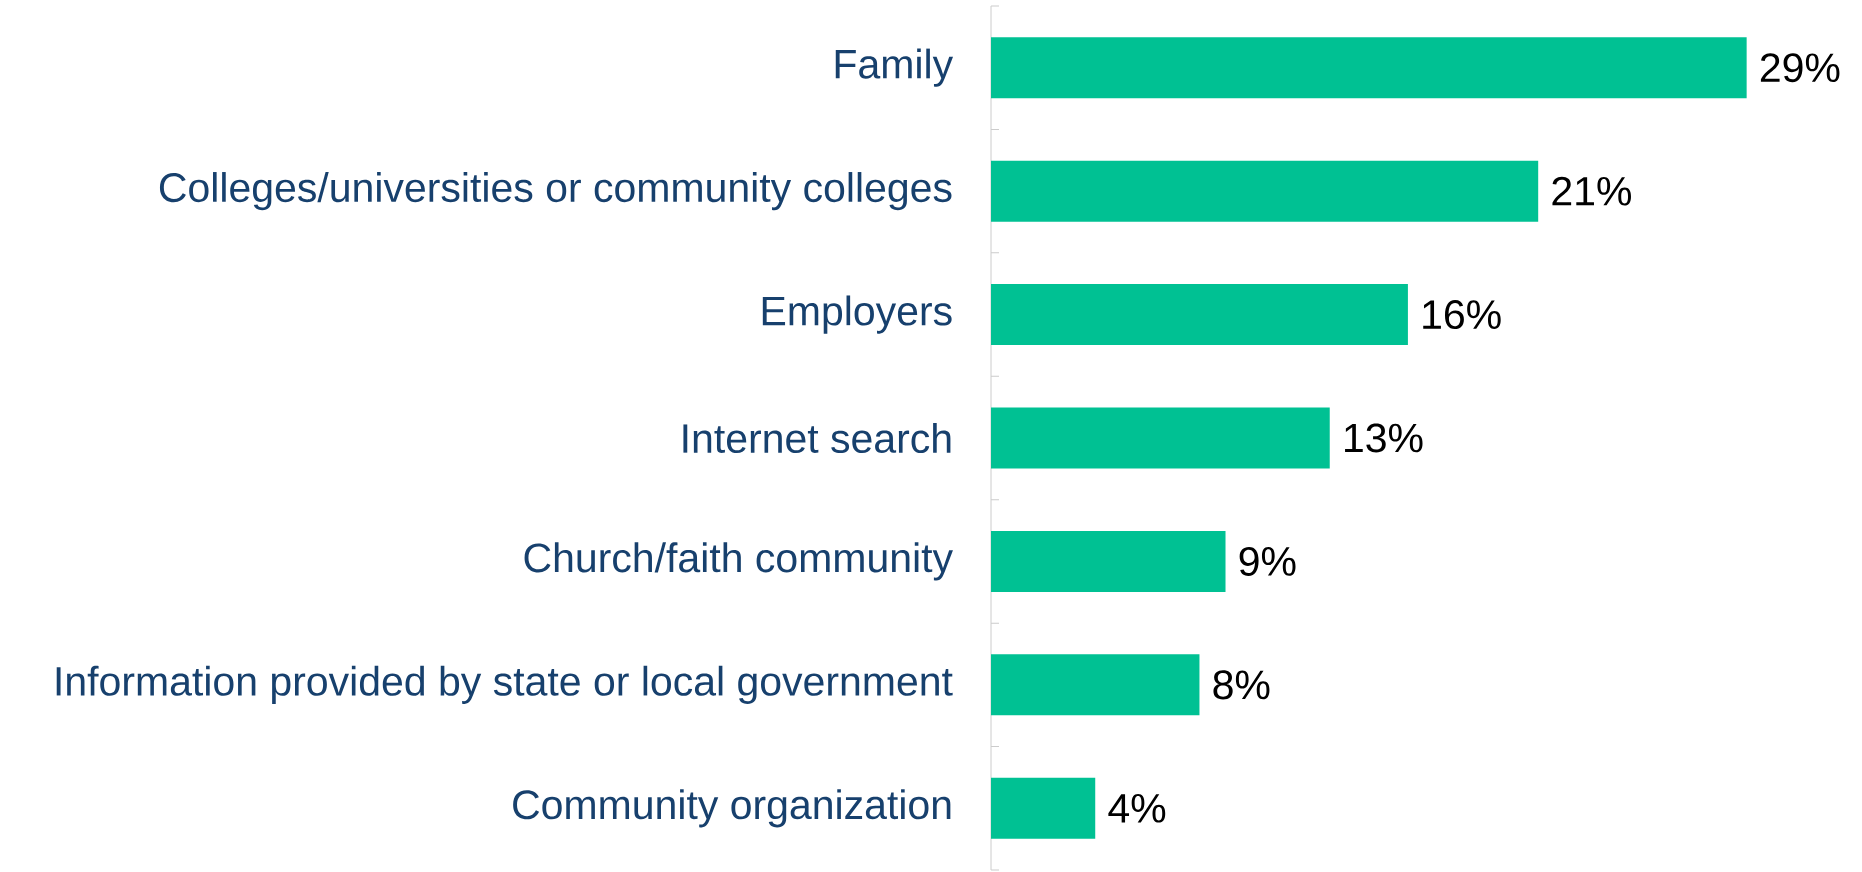 The image size is (1862, 872). Describe the element at coordinates (1384, 438) in the screenshot. I see `data-label: 13%` at that location.